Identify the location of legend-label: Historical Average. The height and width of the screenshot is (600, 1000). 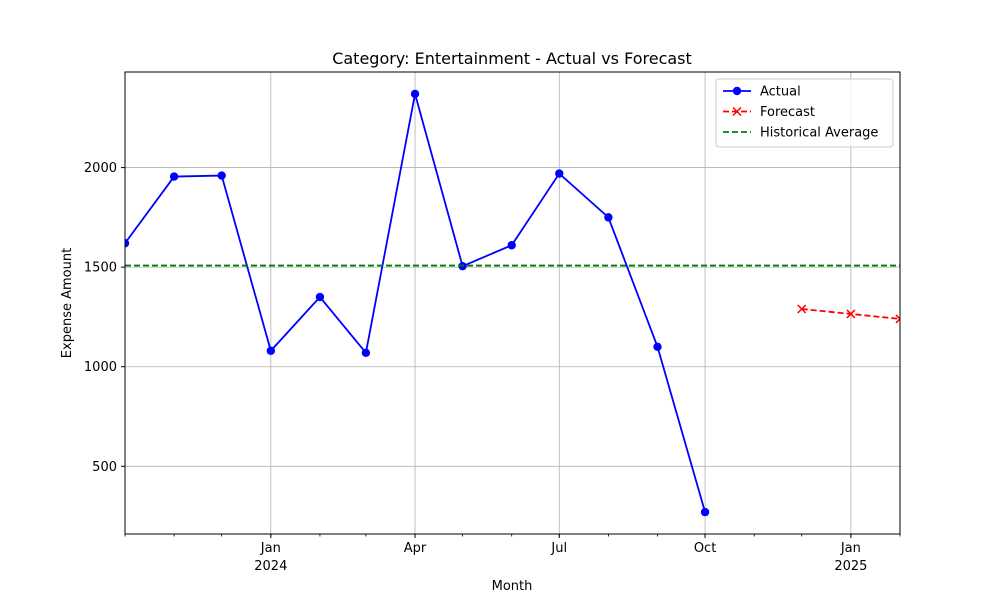
(819, 133).